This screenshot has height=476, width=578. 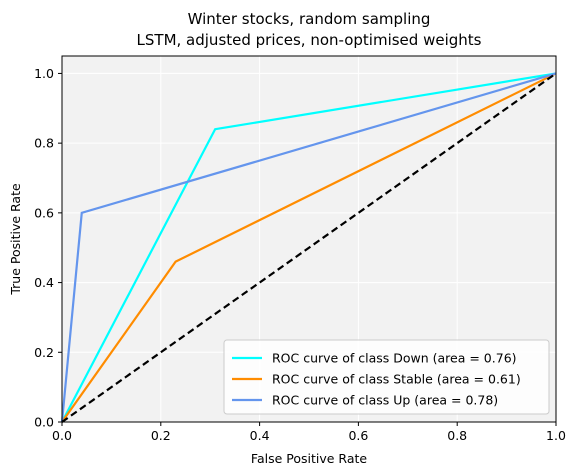 I want to click on x-tick-label: 0.0, so click(x=62, y=435).